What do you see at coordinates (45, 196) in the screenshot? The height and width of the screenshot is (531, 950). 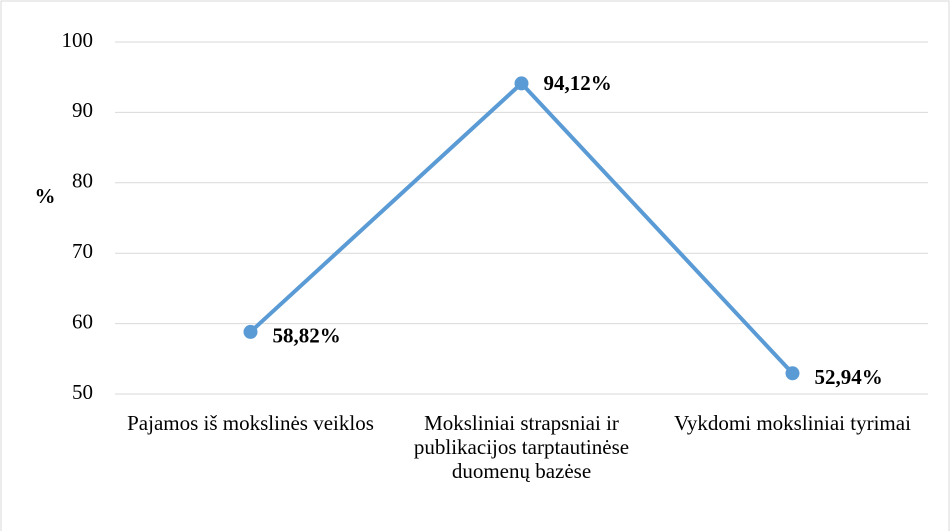 I see `y-axis-label: %` at bounding box center [45, 196].